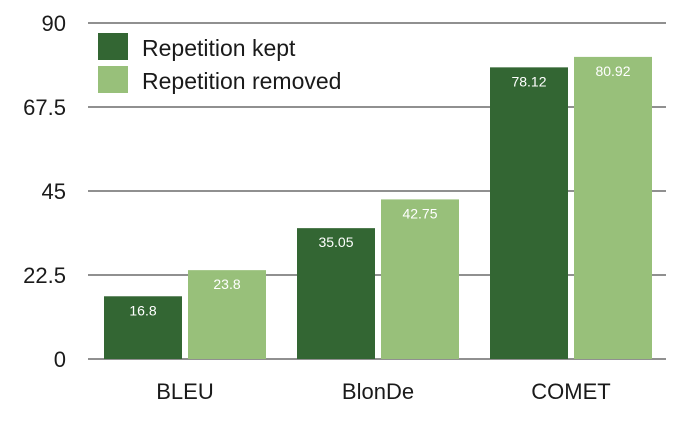  Describe the element at coordinates (226, 284) in the screenshot. I see `bar-value-label: 23.8` at that location.